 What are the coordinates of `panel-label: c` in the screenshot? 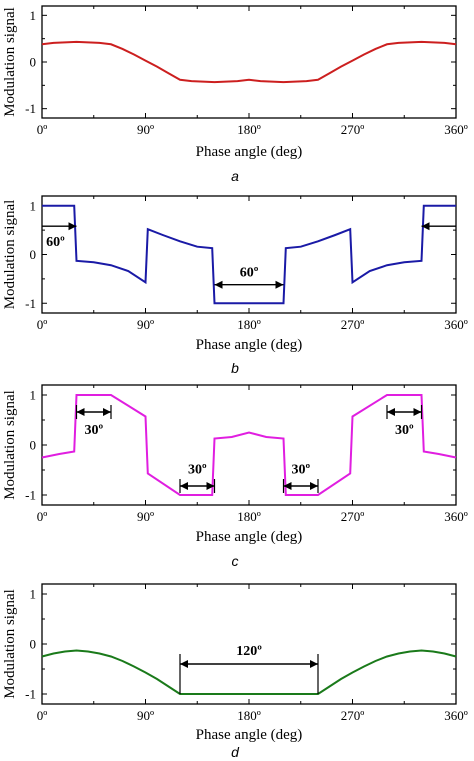 It's located at (235, 561).